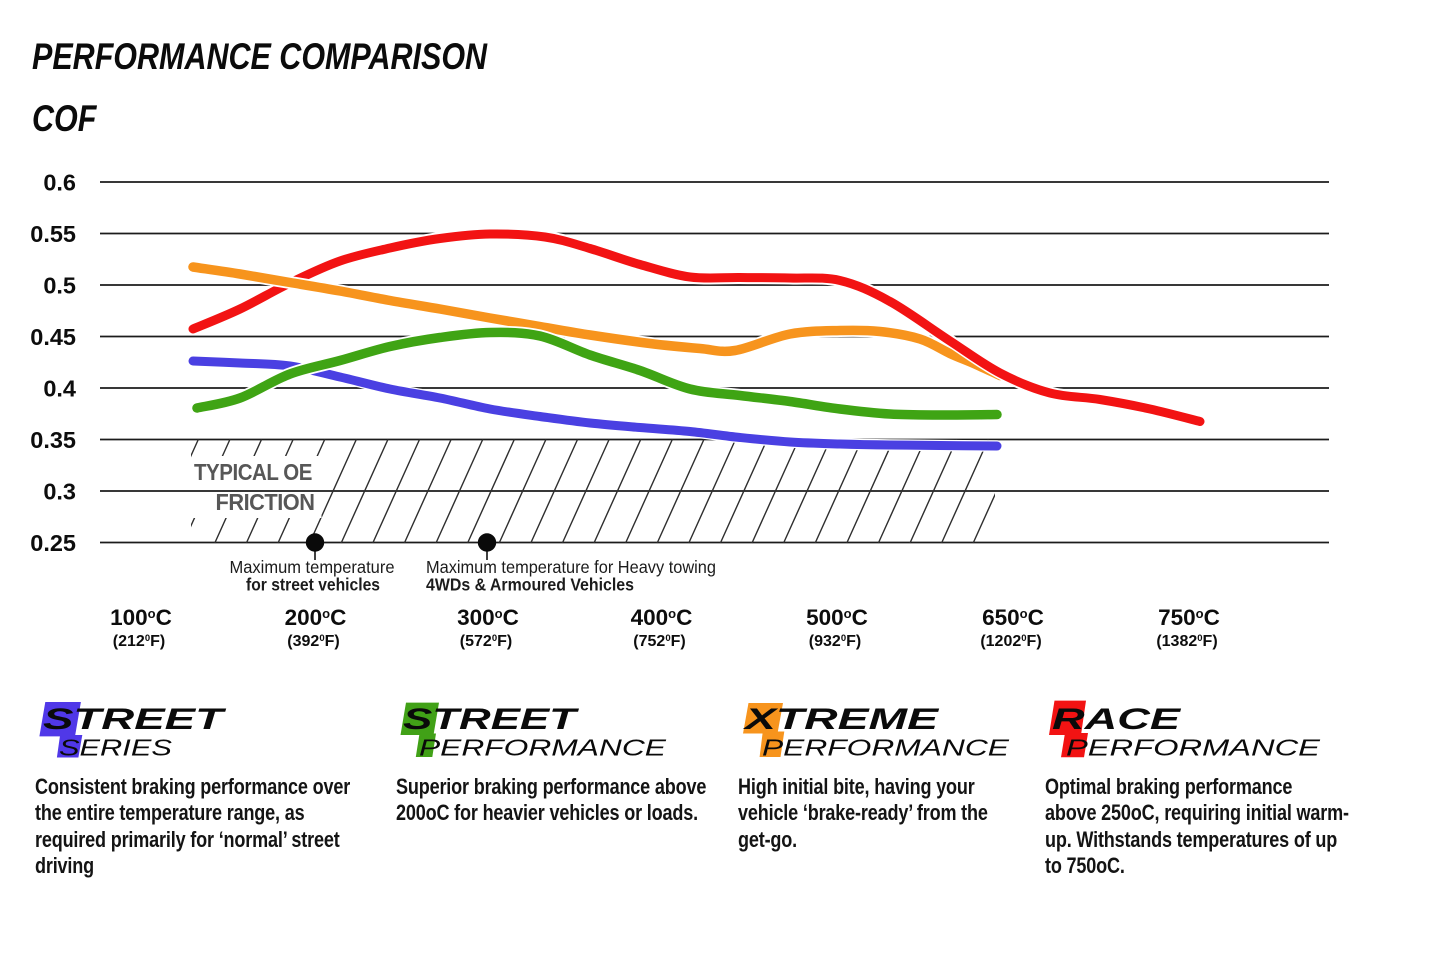 This screenshot has width=1445, height=972. I want to click on svg-text:Maximum temperature for Heavy: Maximum temperature for Heavy towing, so click(571, 567).